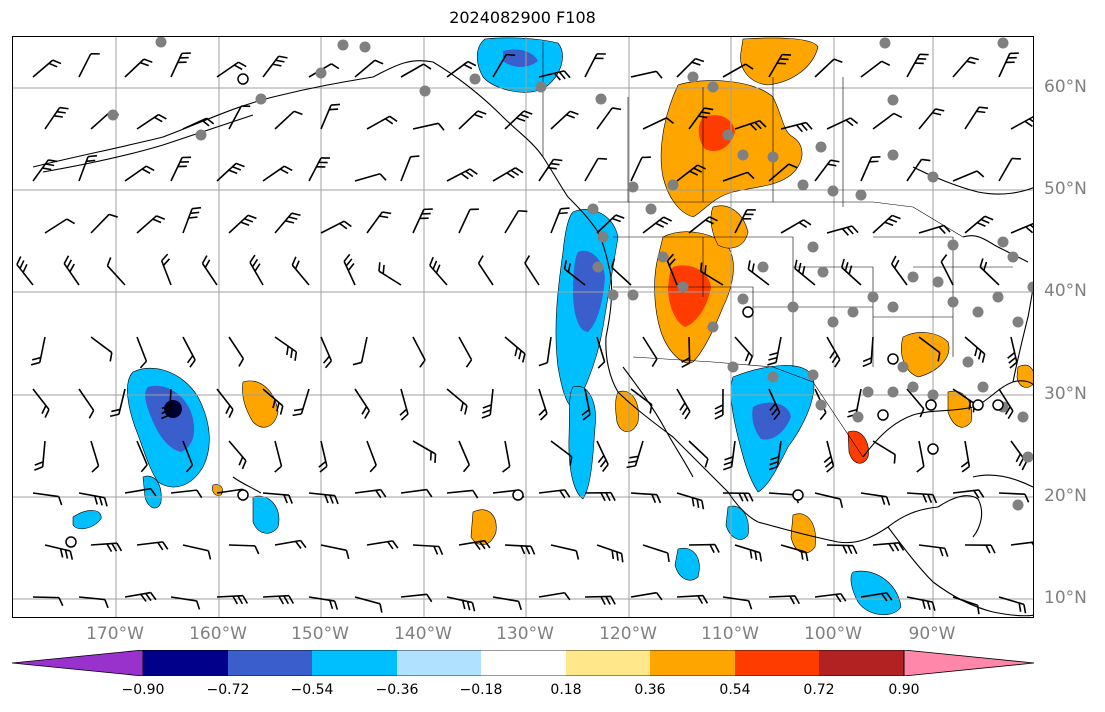  Describe the element at coordinates (423, 634) in the screenshot. I see `lon-label-140w: 140°W` at that location.